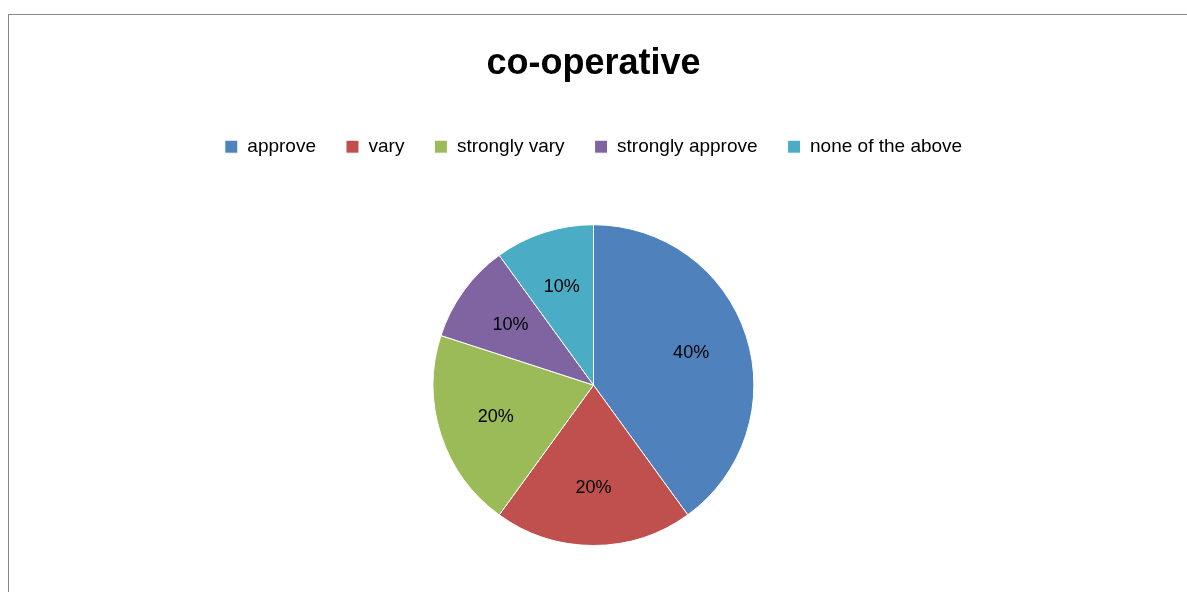 The image size is (1187, 592). Describe the element at coordinates (593, 61) in the screenshot. I see `chart-title: co-operative` at that location.